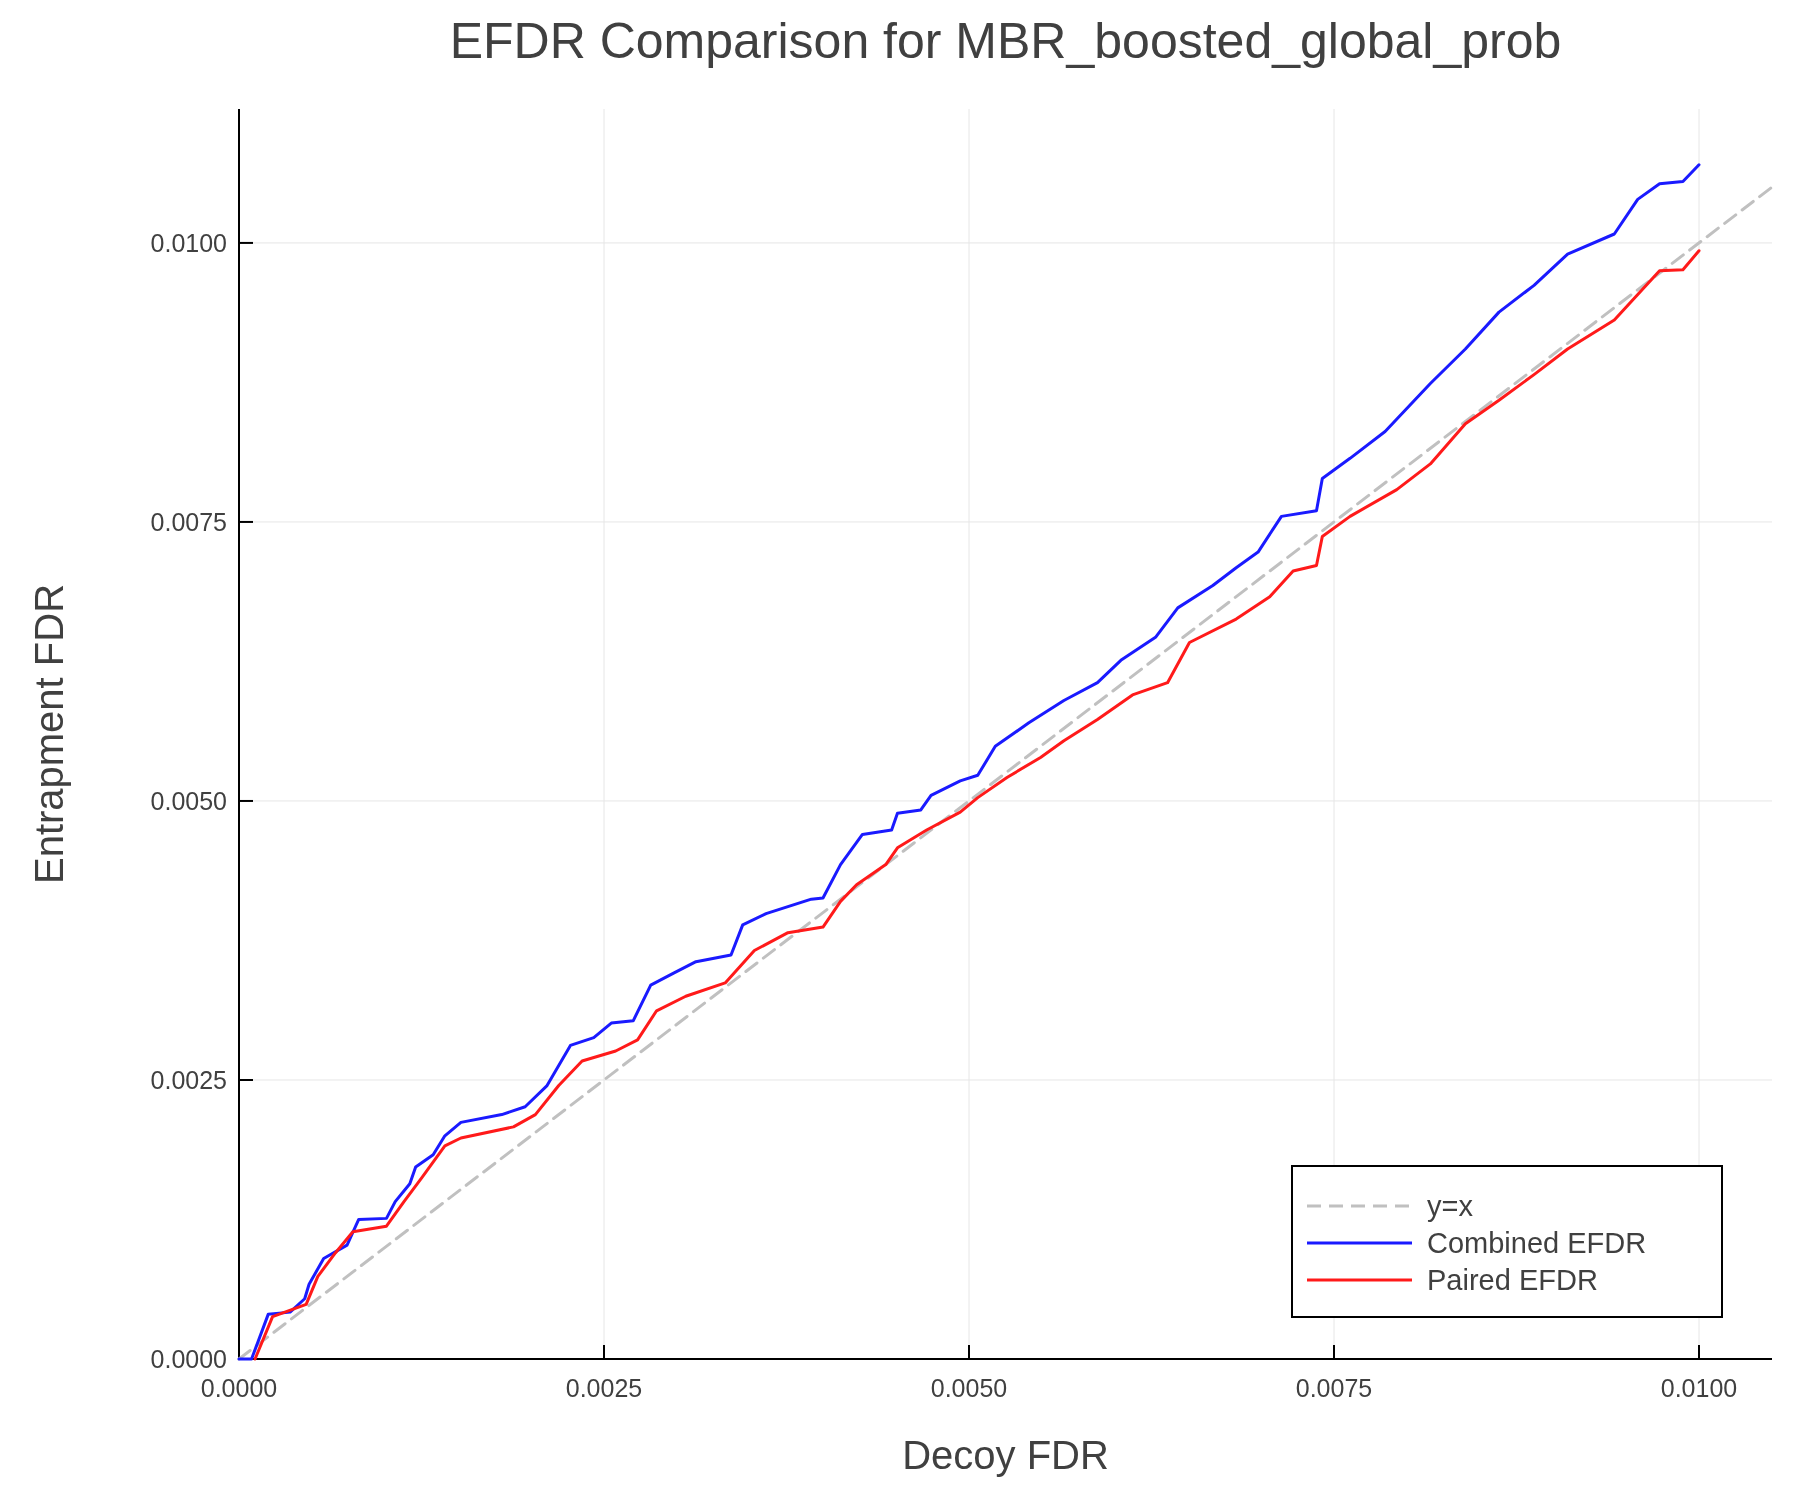 The height and width of the screenshot is (1500, 1800). What do you see at coordinates (188, 1359) in the screenshot?
I see `y-tick-label: 0.0000` at bounding box center [188, 1359].